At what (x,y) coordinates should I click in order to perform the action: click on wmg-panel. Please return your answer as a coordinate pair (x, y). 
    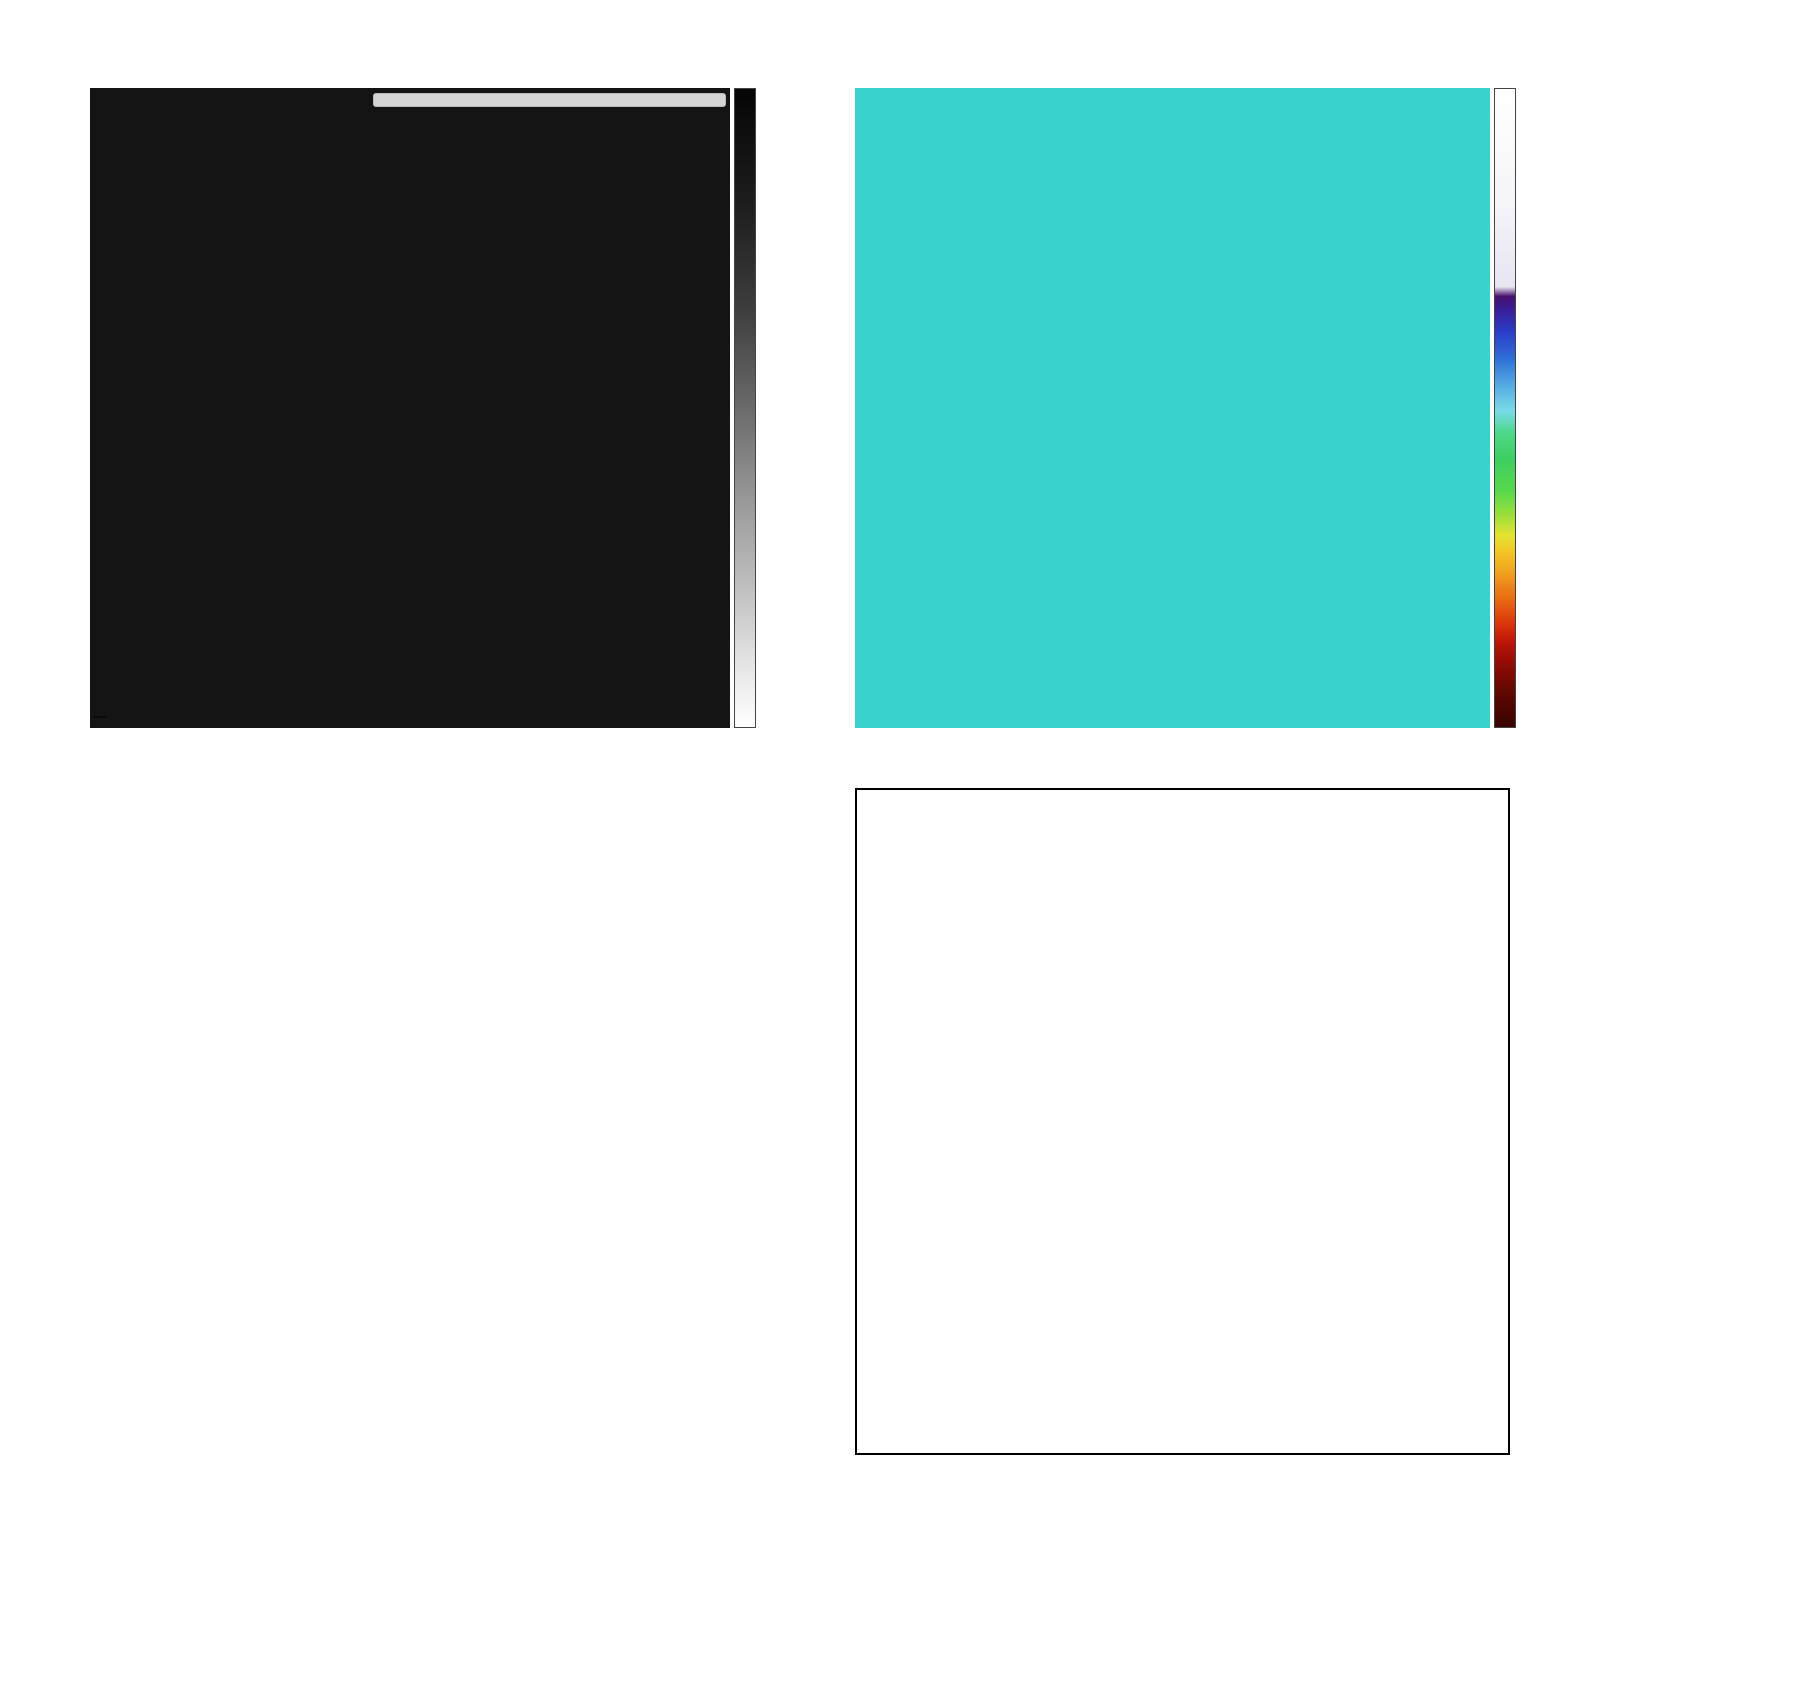
    Looking at the image, I should click on (1182, 1121).